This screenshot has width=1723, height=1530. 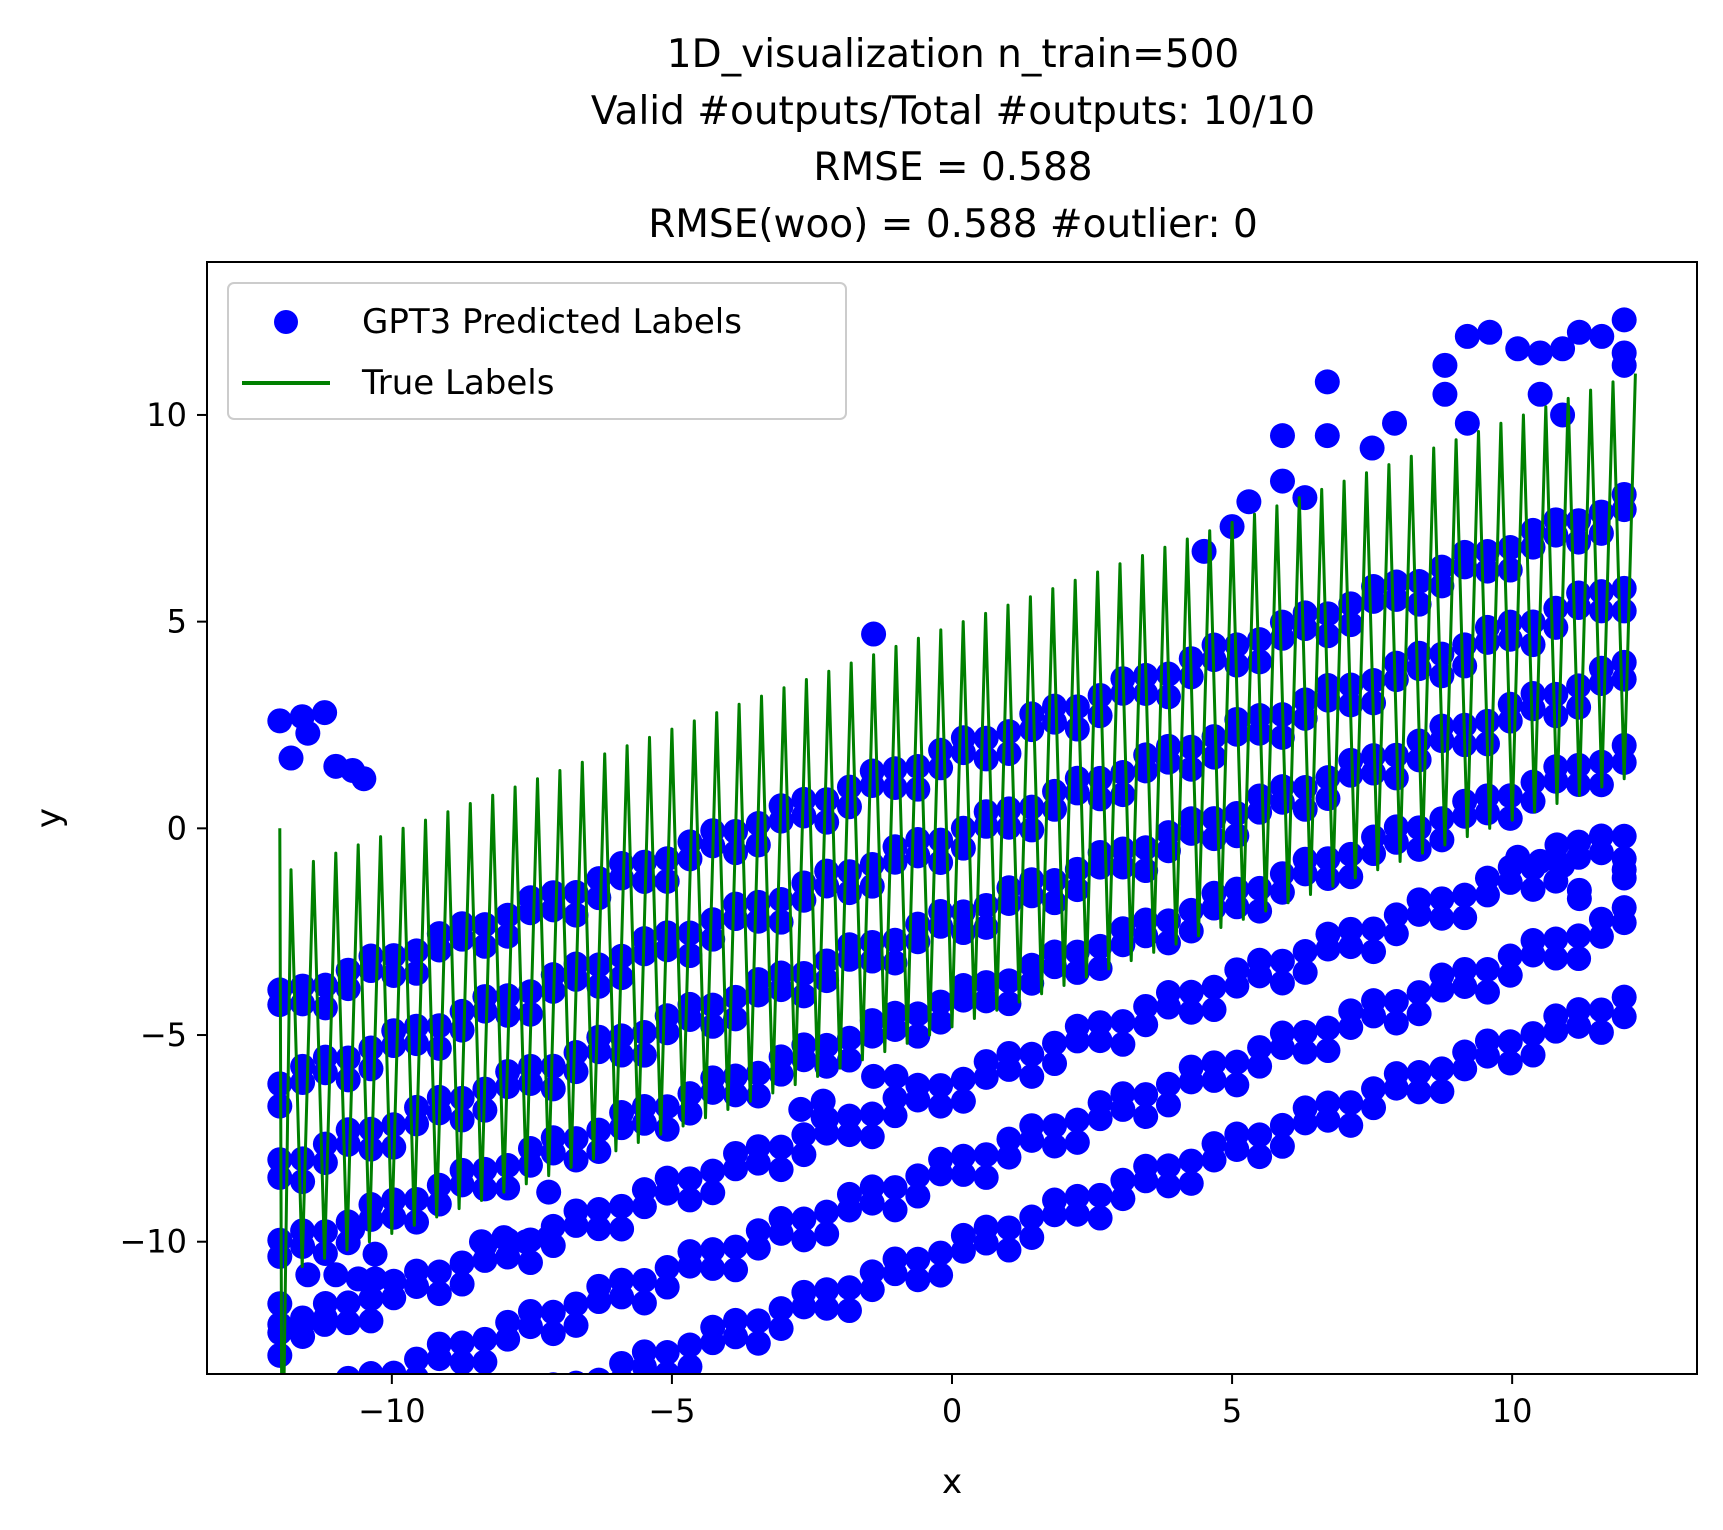 I want to click on title-line-1: 1D_visualization n_train=500, so click(x=953, y=54).